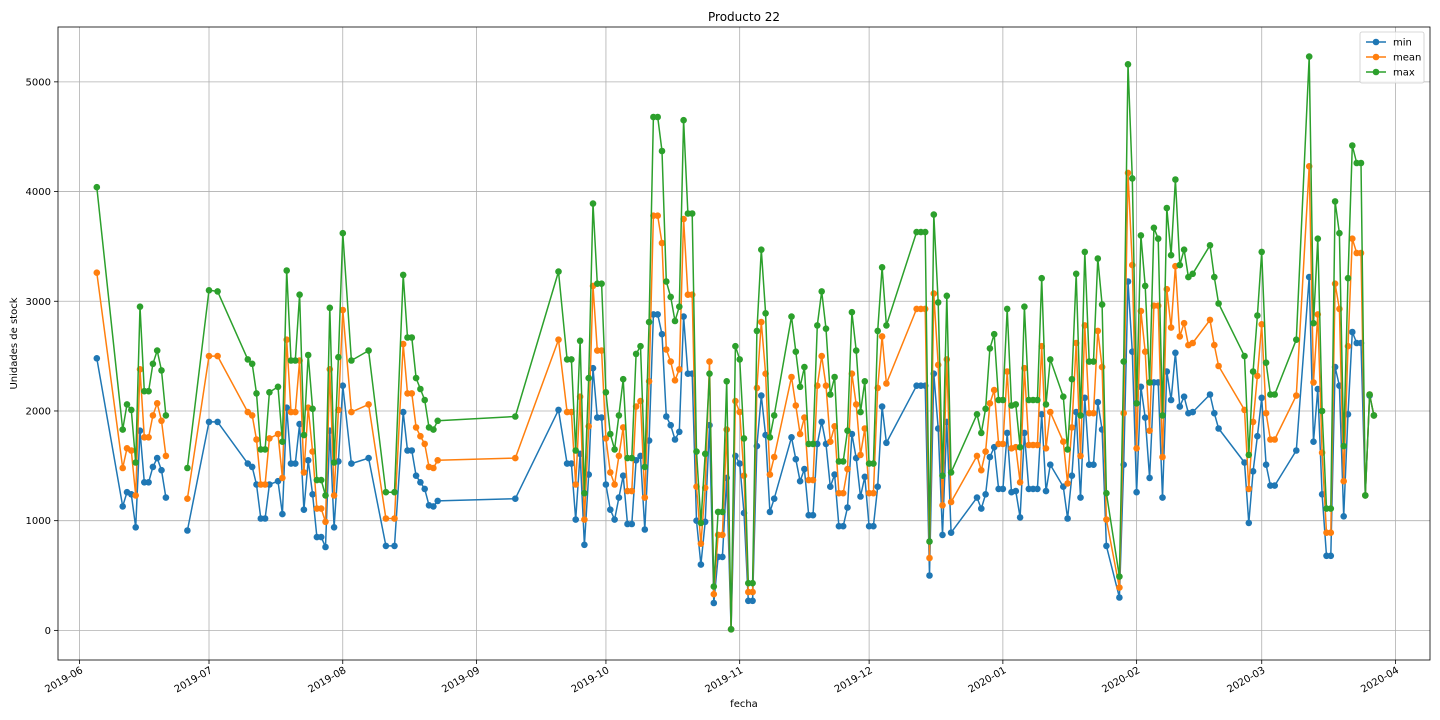 The image size is (1440, 720). Describe the element at coordinates (744, 17) in the screenshot. I see `chart-title: Producto 22` at that location.